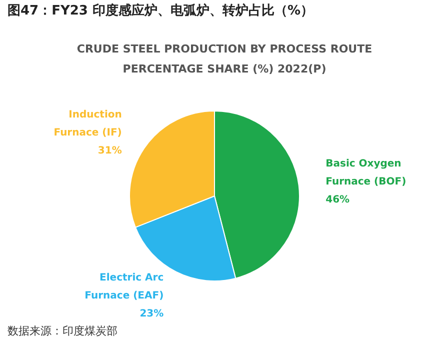  I want to click on data-label: 23%, so click(152, 314).